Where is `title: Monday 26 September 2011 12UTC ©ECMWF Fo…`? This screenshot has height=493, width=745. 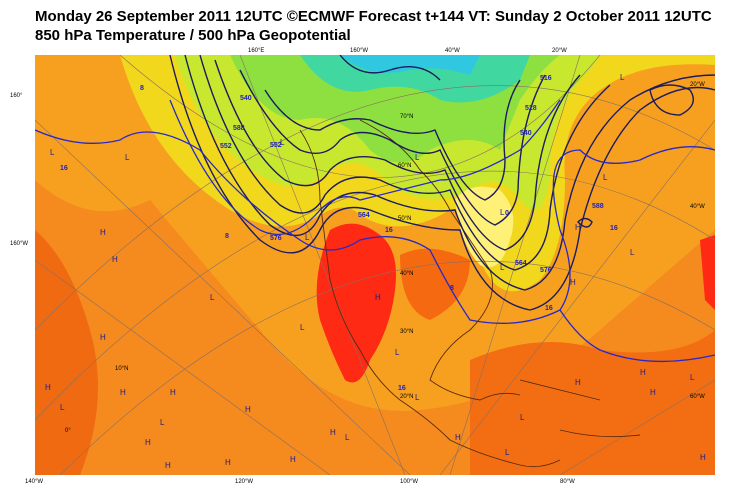
title: Monday 26 September 2011 12UTC ©ECMWF Fo… is located at coordinates (373, 16).